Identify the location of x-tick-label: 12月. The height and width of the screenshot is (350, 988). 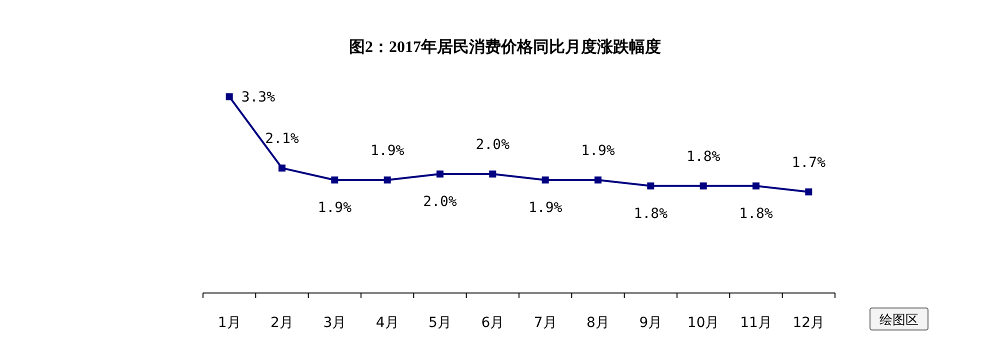
(808, 323).